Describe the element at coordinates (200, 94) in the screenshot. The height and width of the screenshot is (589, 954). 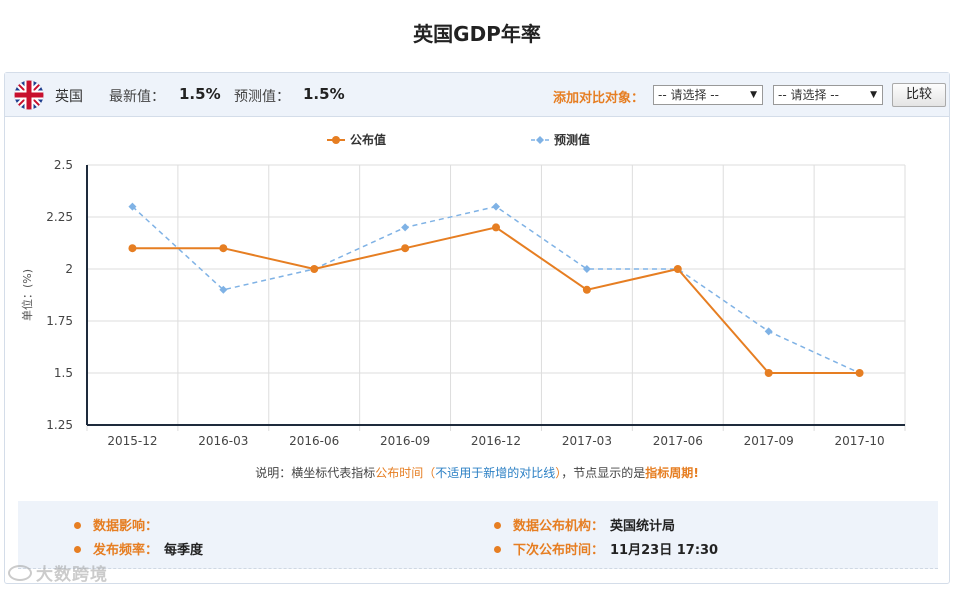
I see `latest-value: 1.5%` at that location.